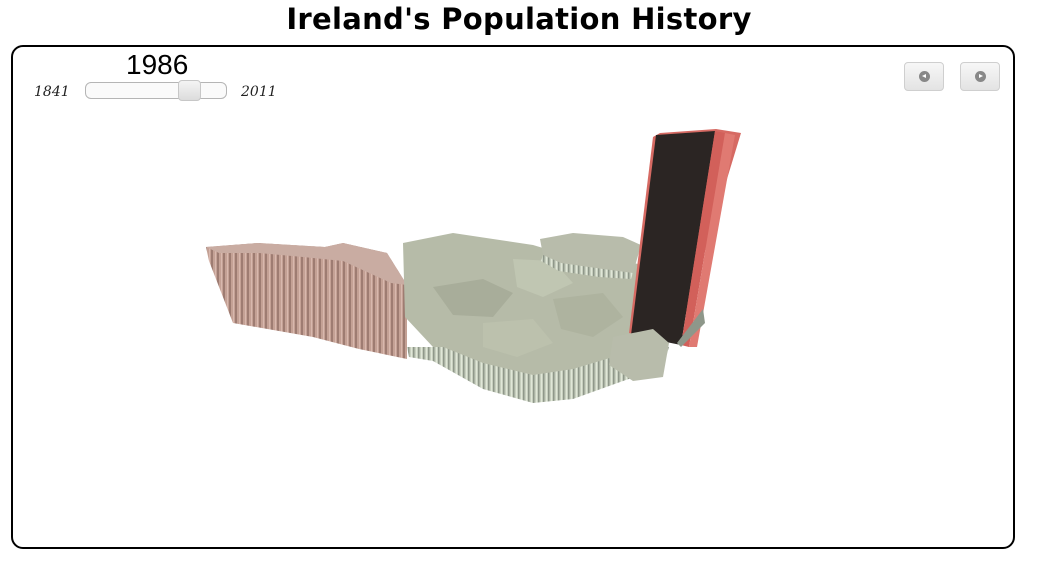 The height and width of the screenshot is (568, 1038). I want to click on region-south-east, so click(639, 355).